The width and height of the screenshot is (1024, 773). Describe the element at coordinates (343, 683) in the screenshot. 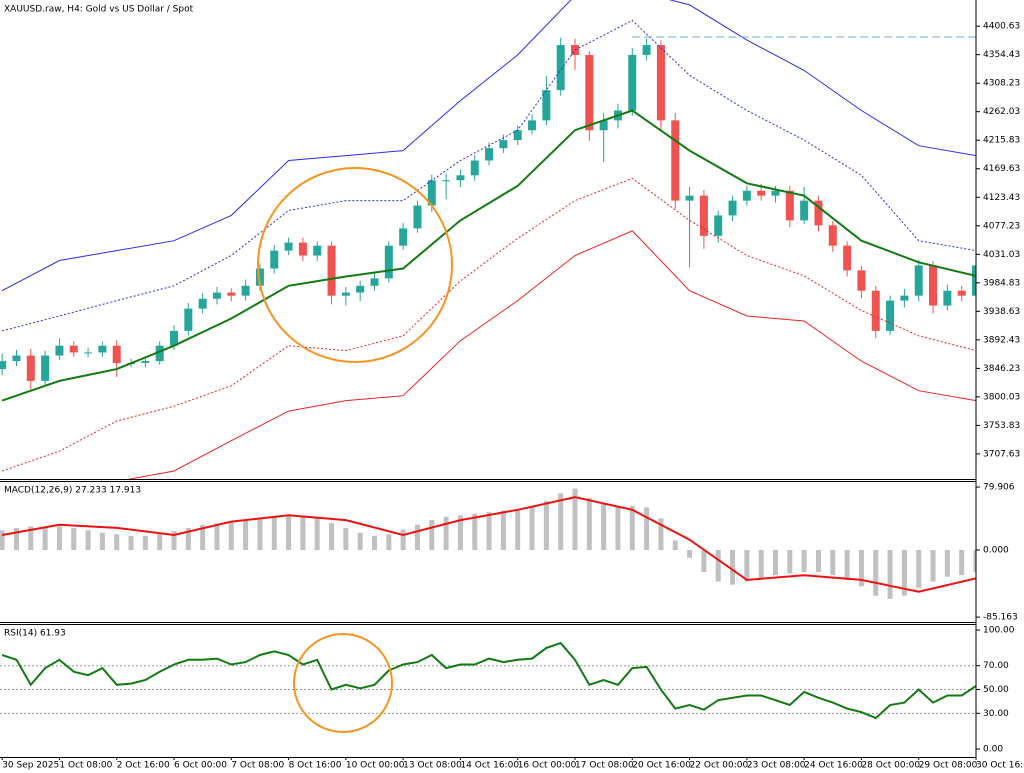

I see `highlight-circle` at that location.